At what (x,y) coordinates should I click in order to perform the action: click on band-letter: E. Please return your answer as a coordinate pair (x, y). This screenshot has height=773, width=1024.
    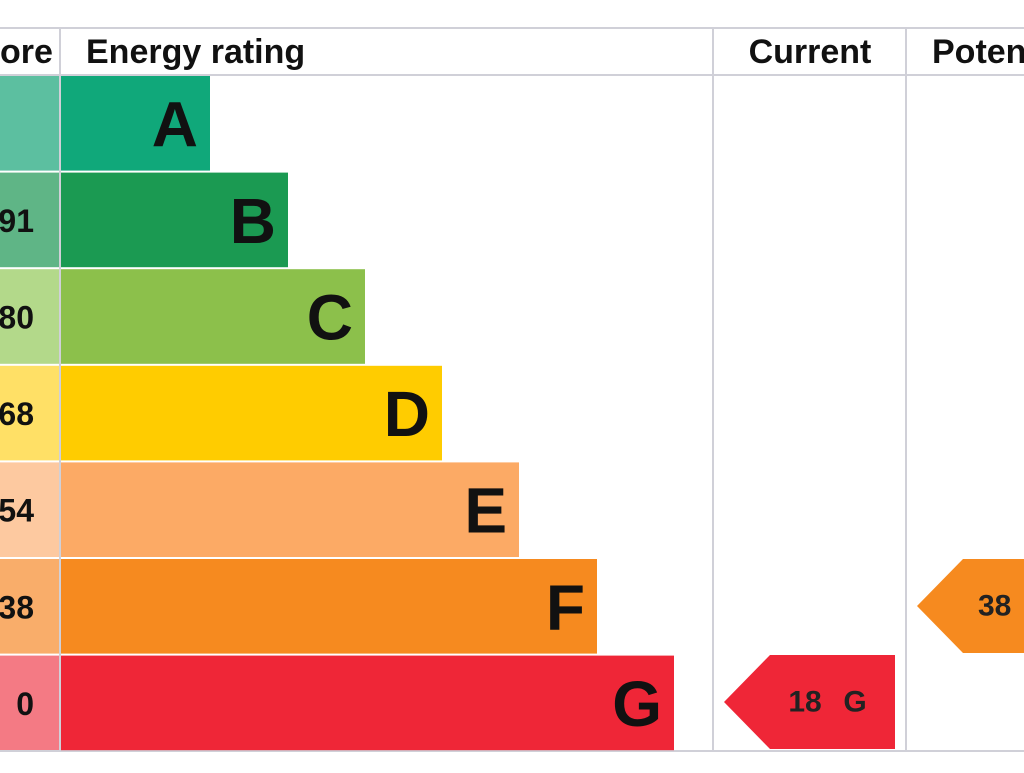
    Looking at the image, I should click on (485, 511).